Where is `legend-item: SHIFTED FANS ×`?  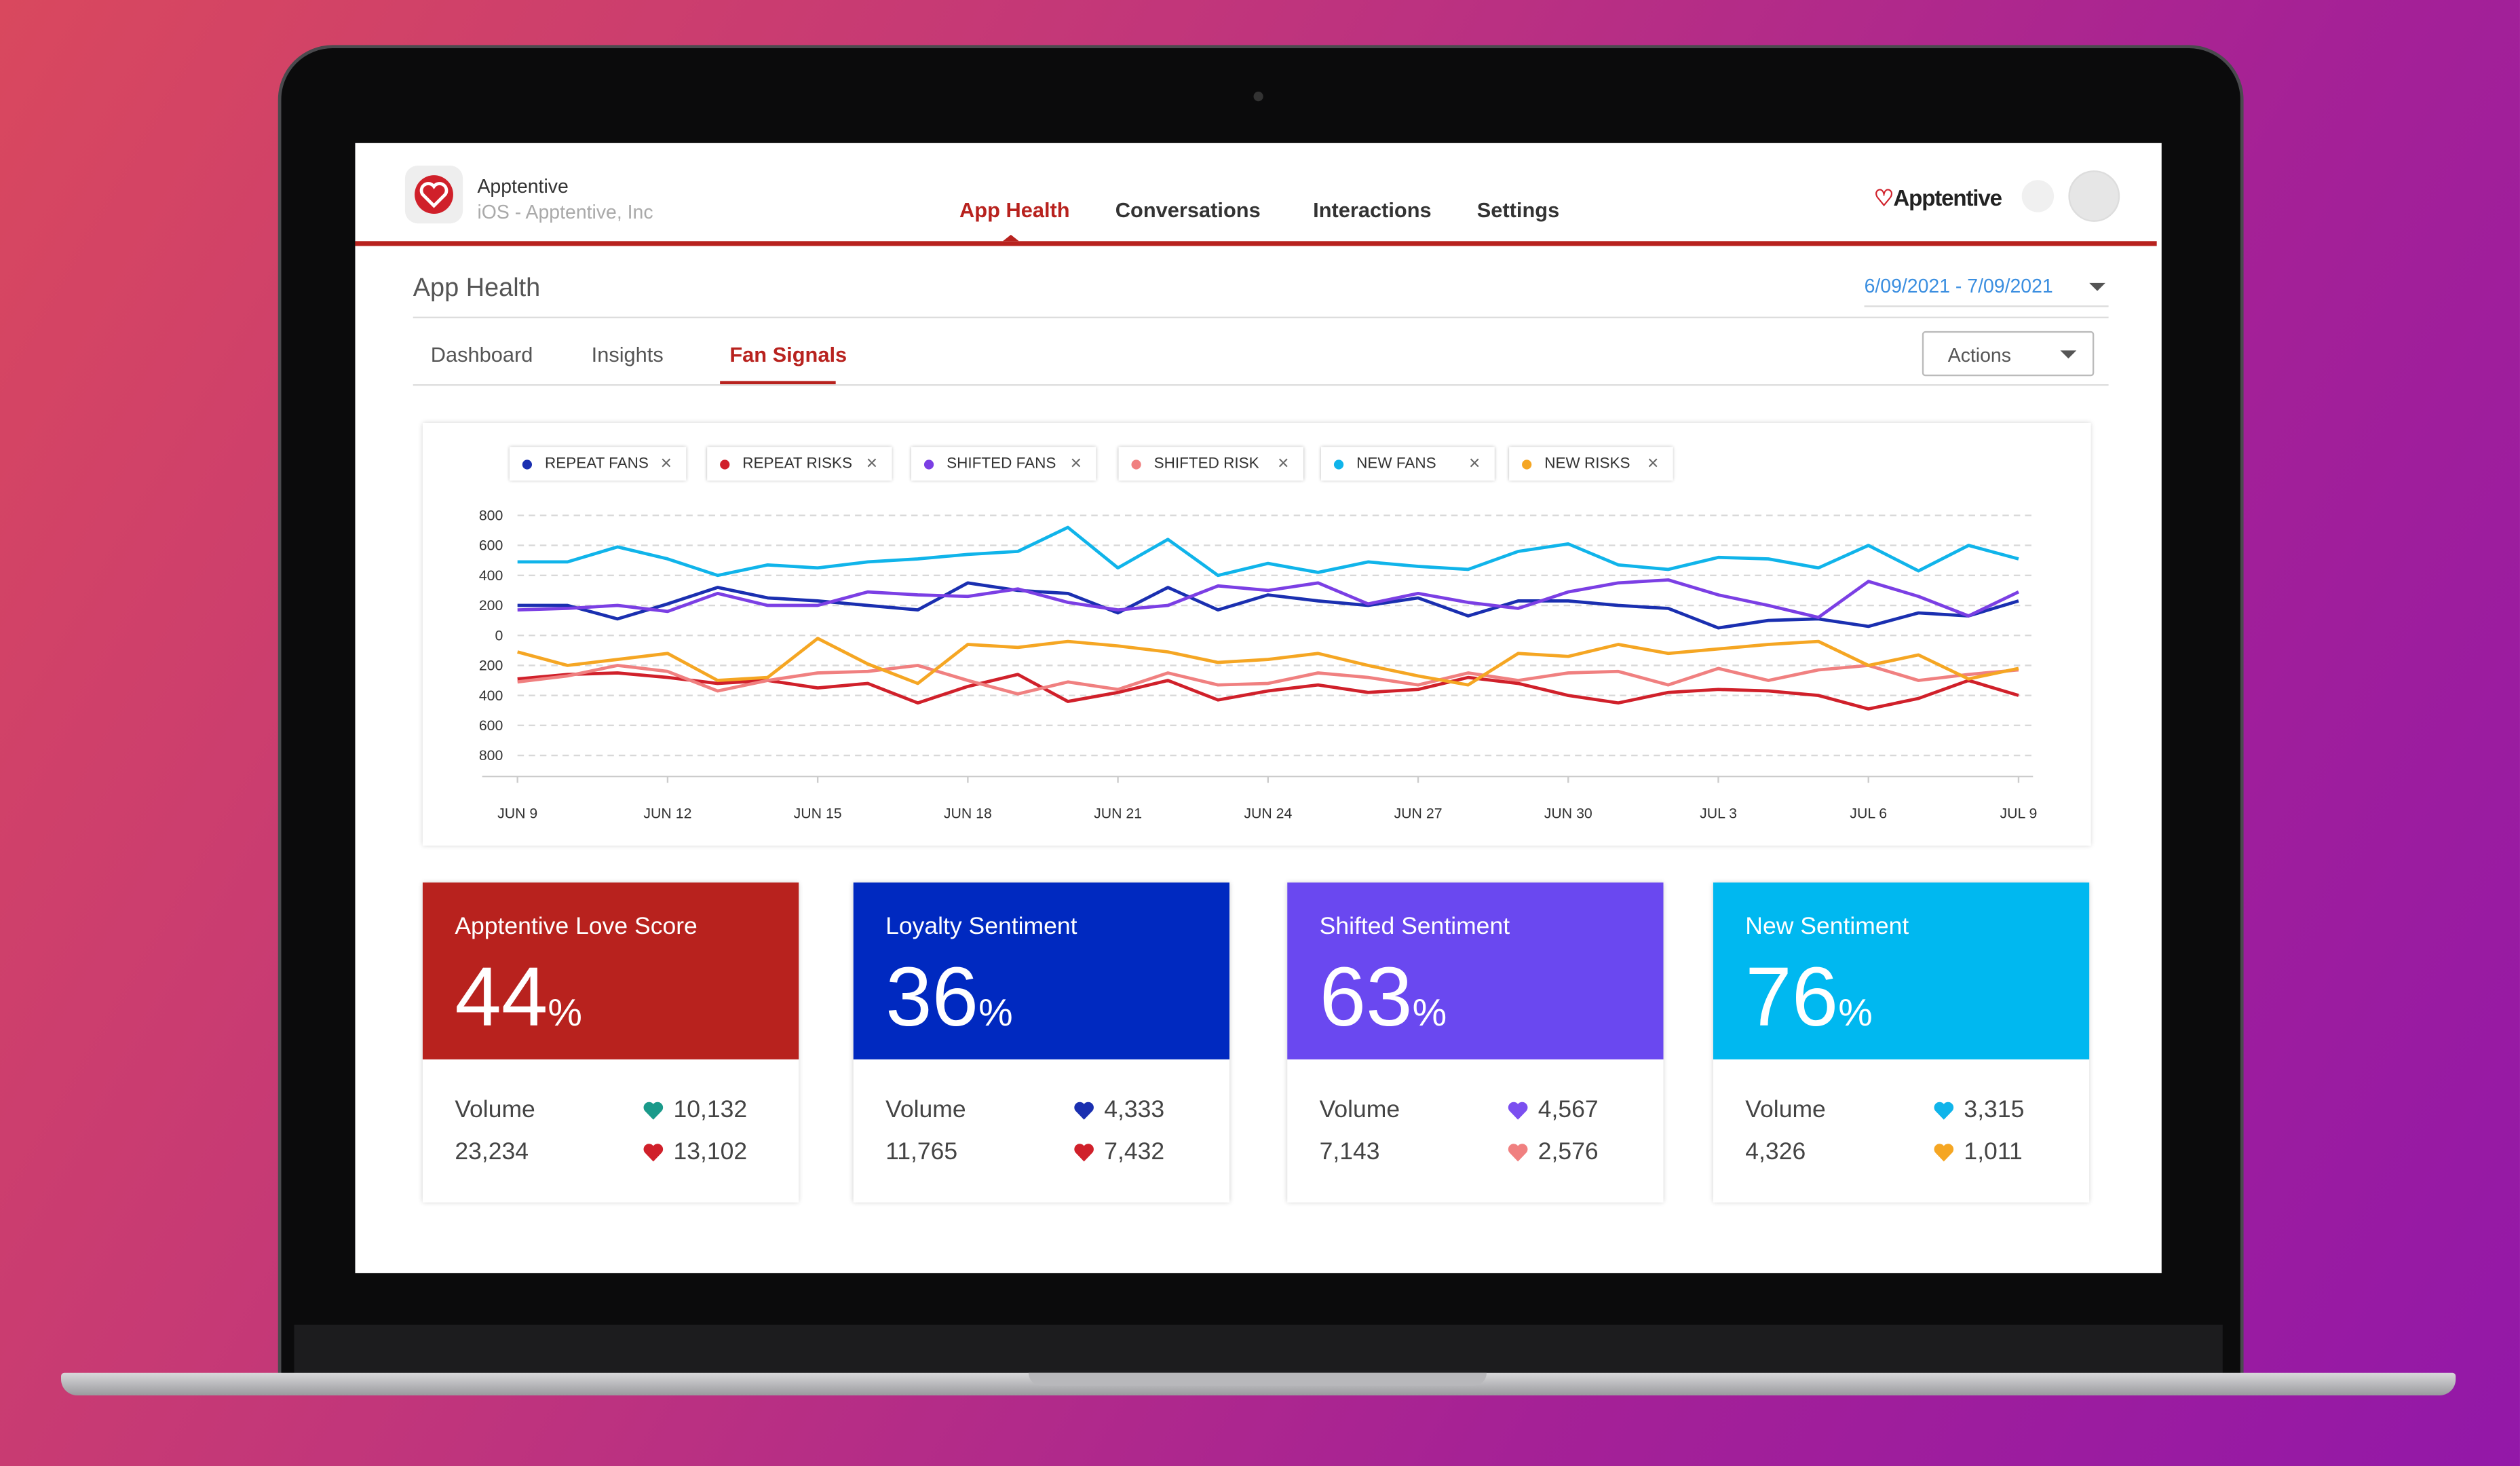
legend-item: SHIFTED FANS × is located at coordinates (1003, 464).